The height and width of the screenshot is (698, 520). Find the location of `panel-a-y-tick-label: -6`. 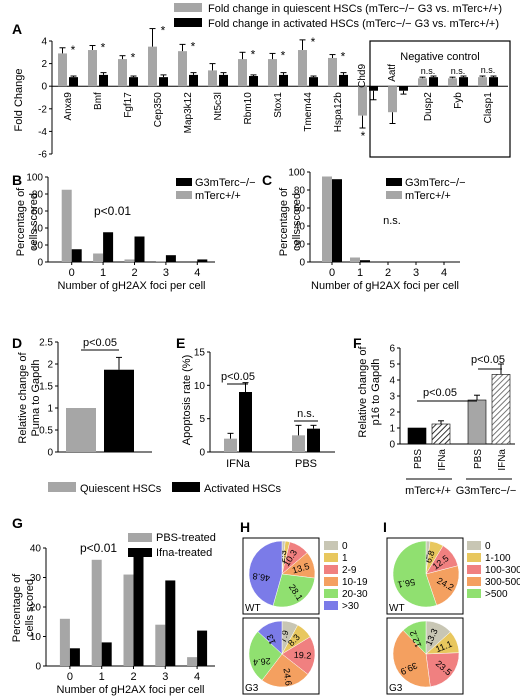

panel-a-y-tick-label: -6 is located at coordinates (42, 155).